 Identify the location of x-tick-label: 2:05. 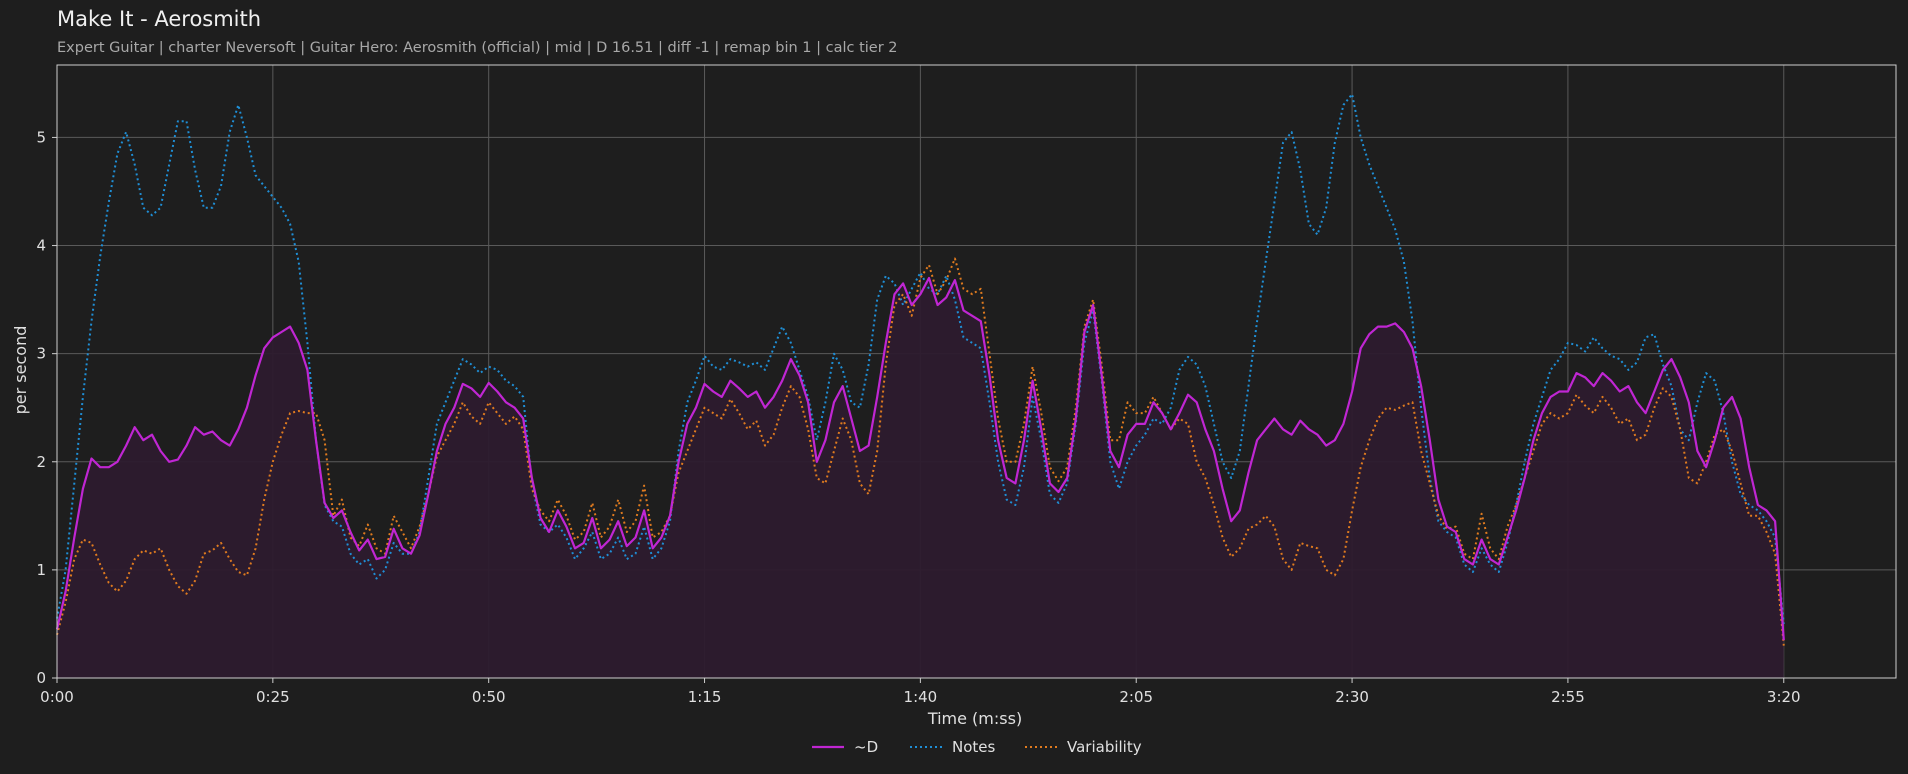
(1136, 697).